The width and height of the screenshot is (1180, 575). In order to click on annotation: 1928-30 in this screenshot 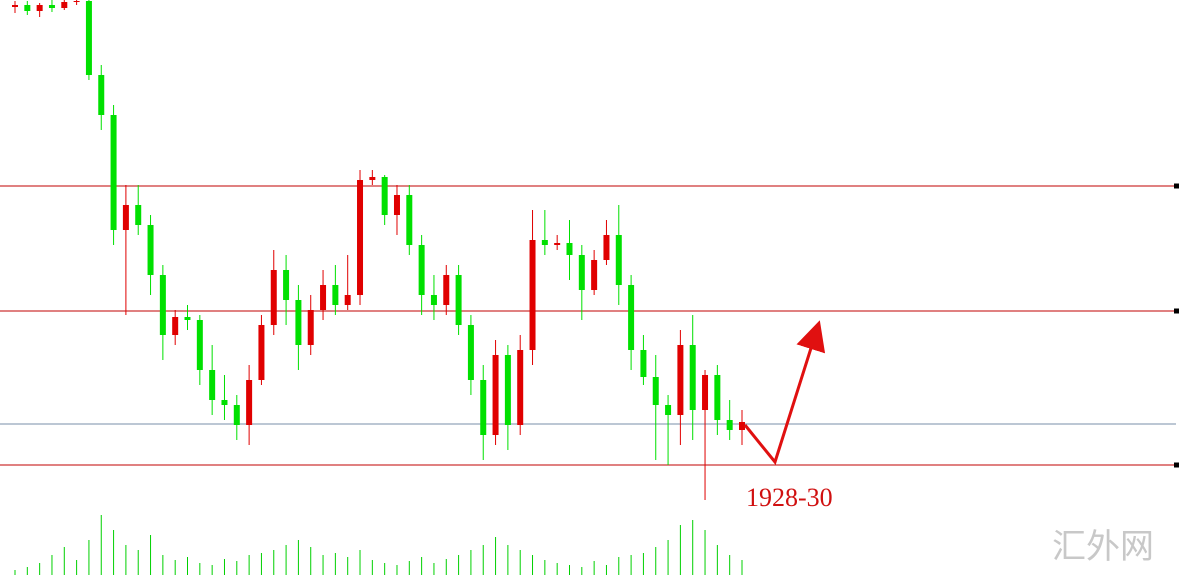, I will do `click(789, 497)`.